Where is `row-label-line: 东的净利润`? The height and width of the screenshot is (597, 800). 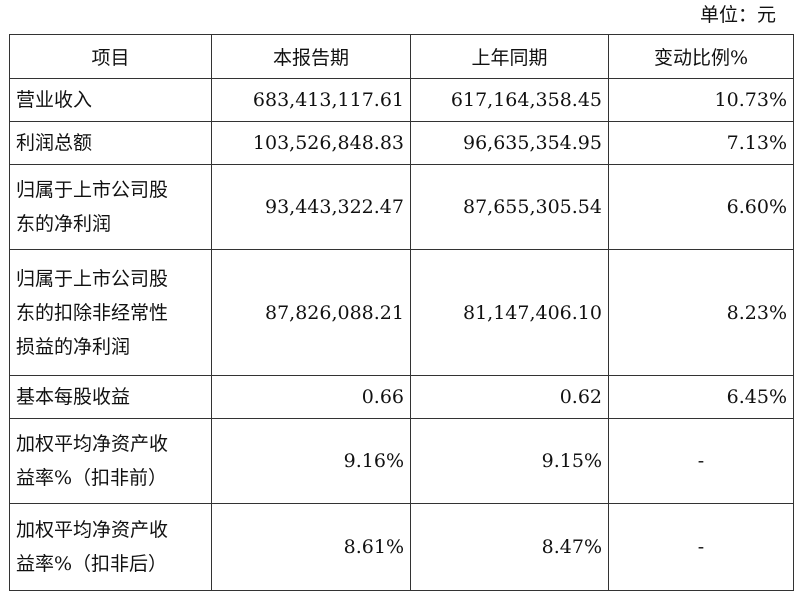
row-label-line: 东的净利润 is located at coordinates (64, 224).